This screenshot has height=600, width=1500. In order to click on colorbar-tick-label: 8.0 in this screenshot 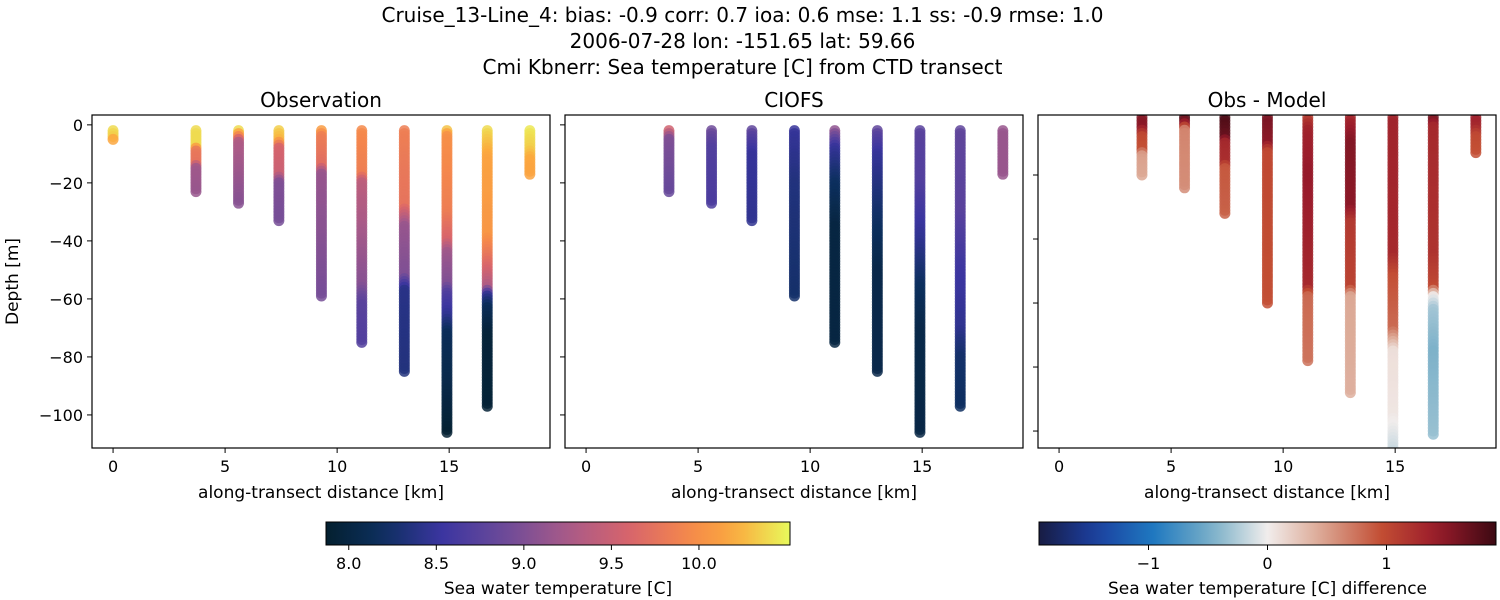, I will do `click(348, 563)`.